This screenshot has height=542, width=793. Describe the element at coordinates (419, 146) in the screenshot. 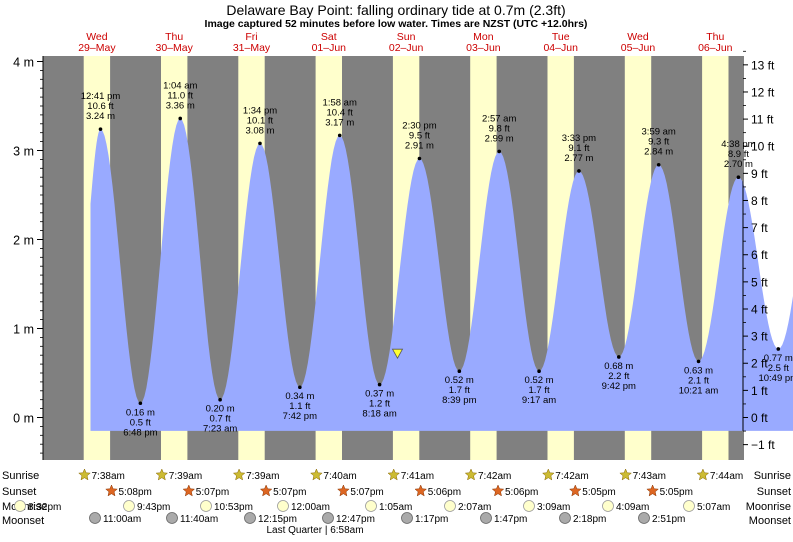

I see `tide-label-line: 2.91 m` at that location.